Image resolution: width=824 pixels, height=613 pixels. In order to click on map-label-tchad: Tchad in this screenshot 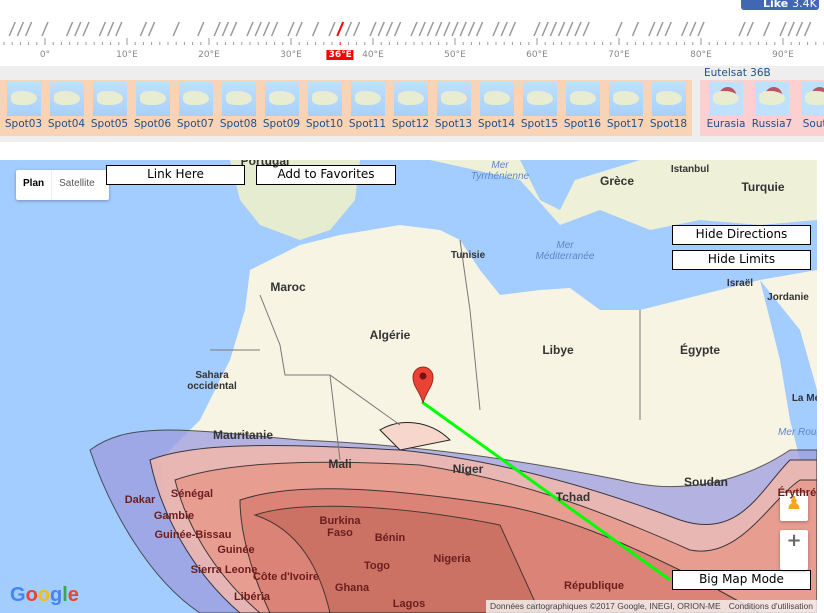, I will do `click(573, 497)`.